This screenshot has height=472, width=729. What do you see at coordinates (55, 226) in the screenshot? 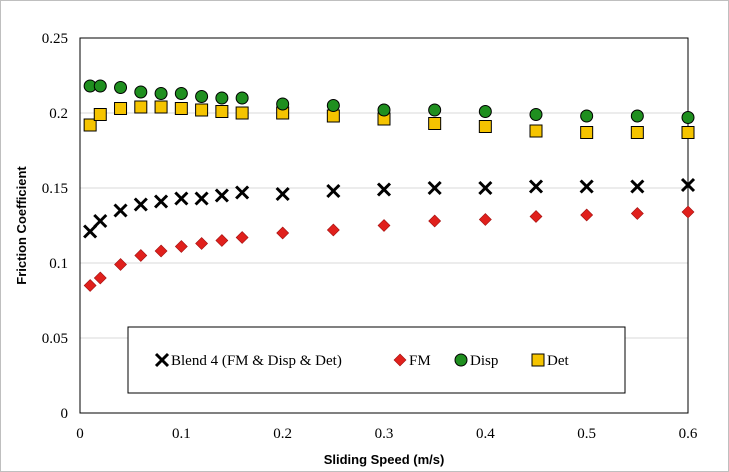
I see `y-tick-labels: 0 0.05 0.1 0.15 0.2 0.25` at bounding box center [55, 226].